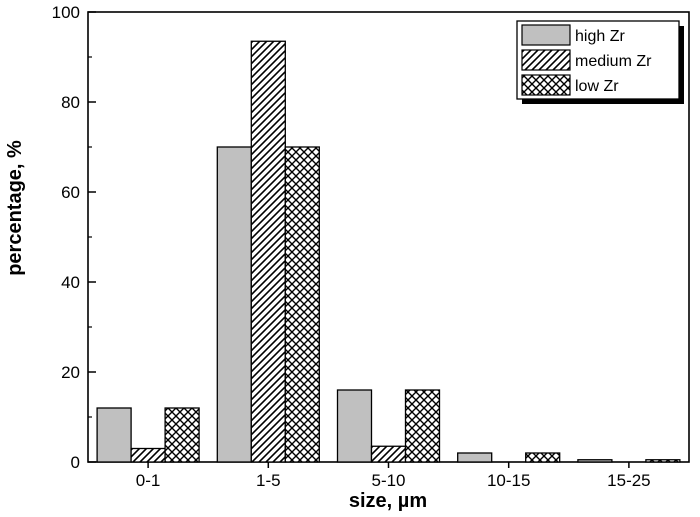 This screenshot has width=700, height=517. I want to click on y-tick-label: 80, so click(70, 102).